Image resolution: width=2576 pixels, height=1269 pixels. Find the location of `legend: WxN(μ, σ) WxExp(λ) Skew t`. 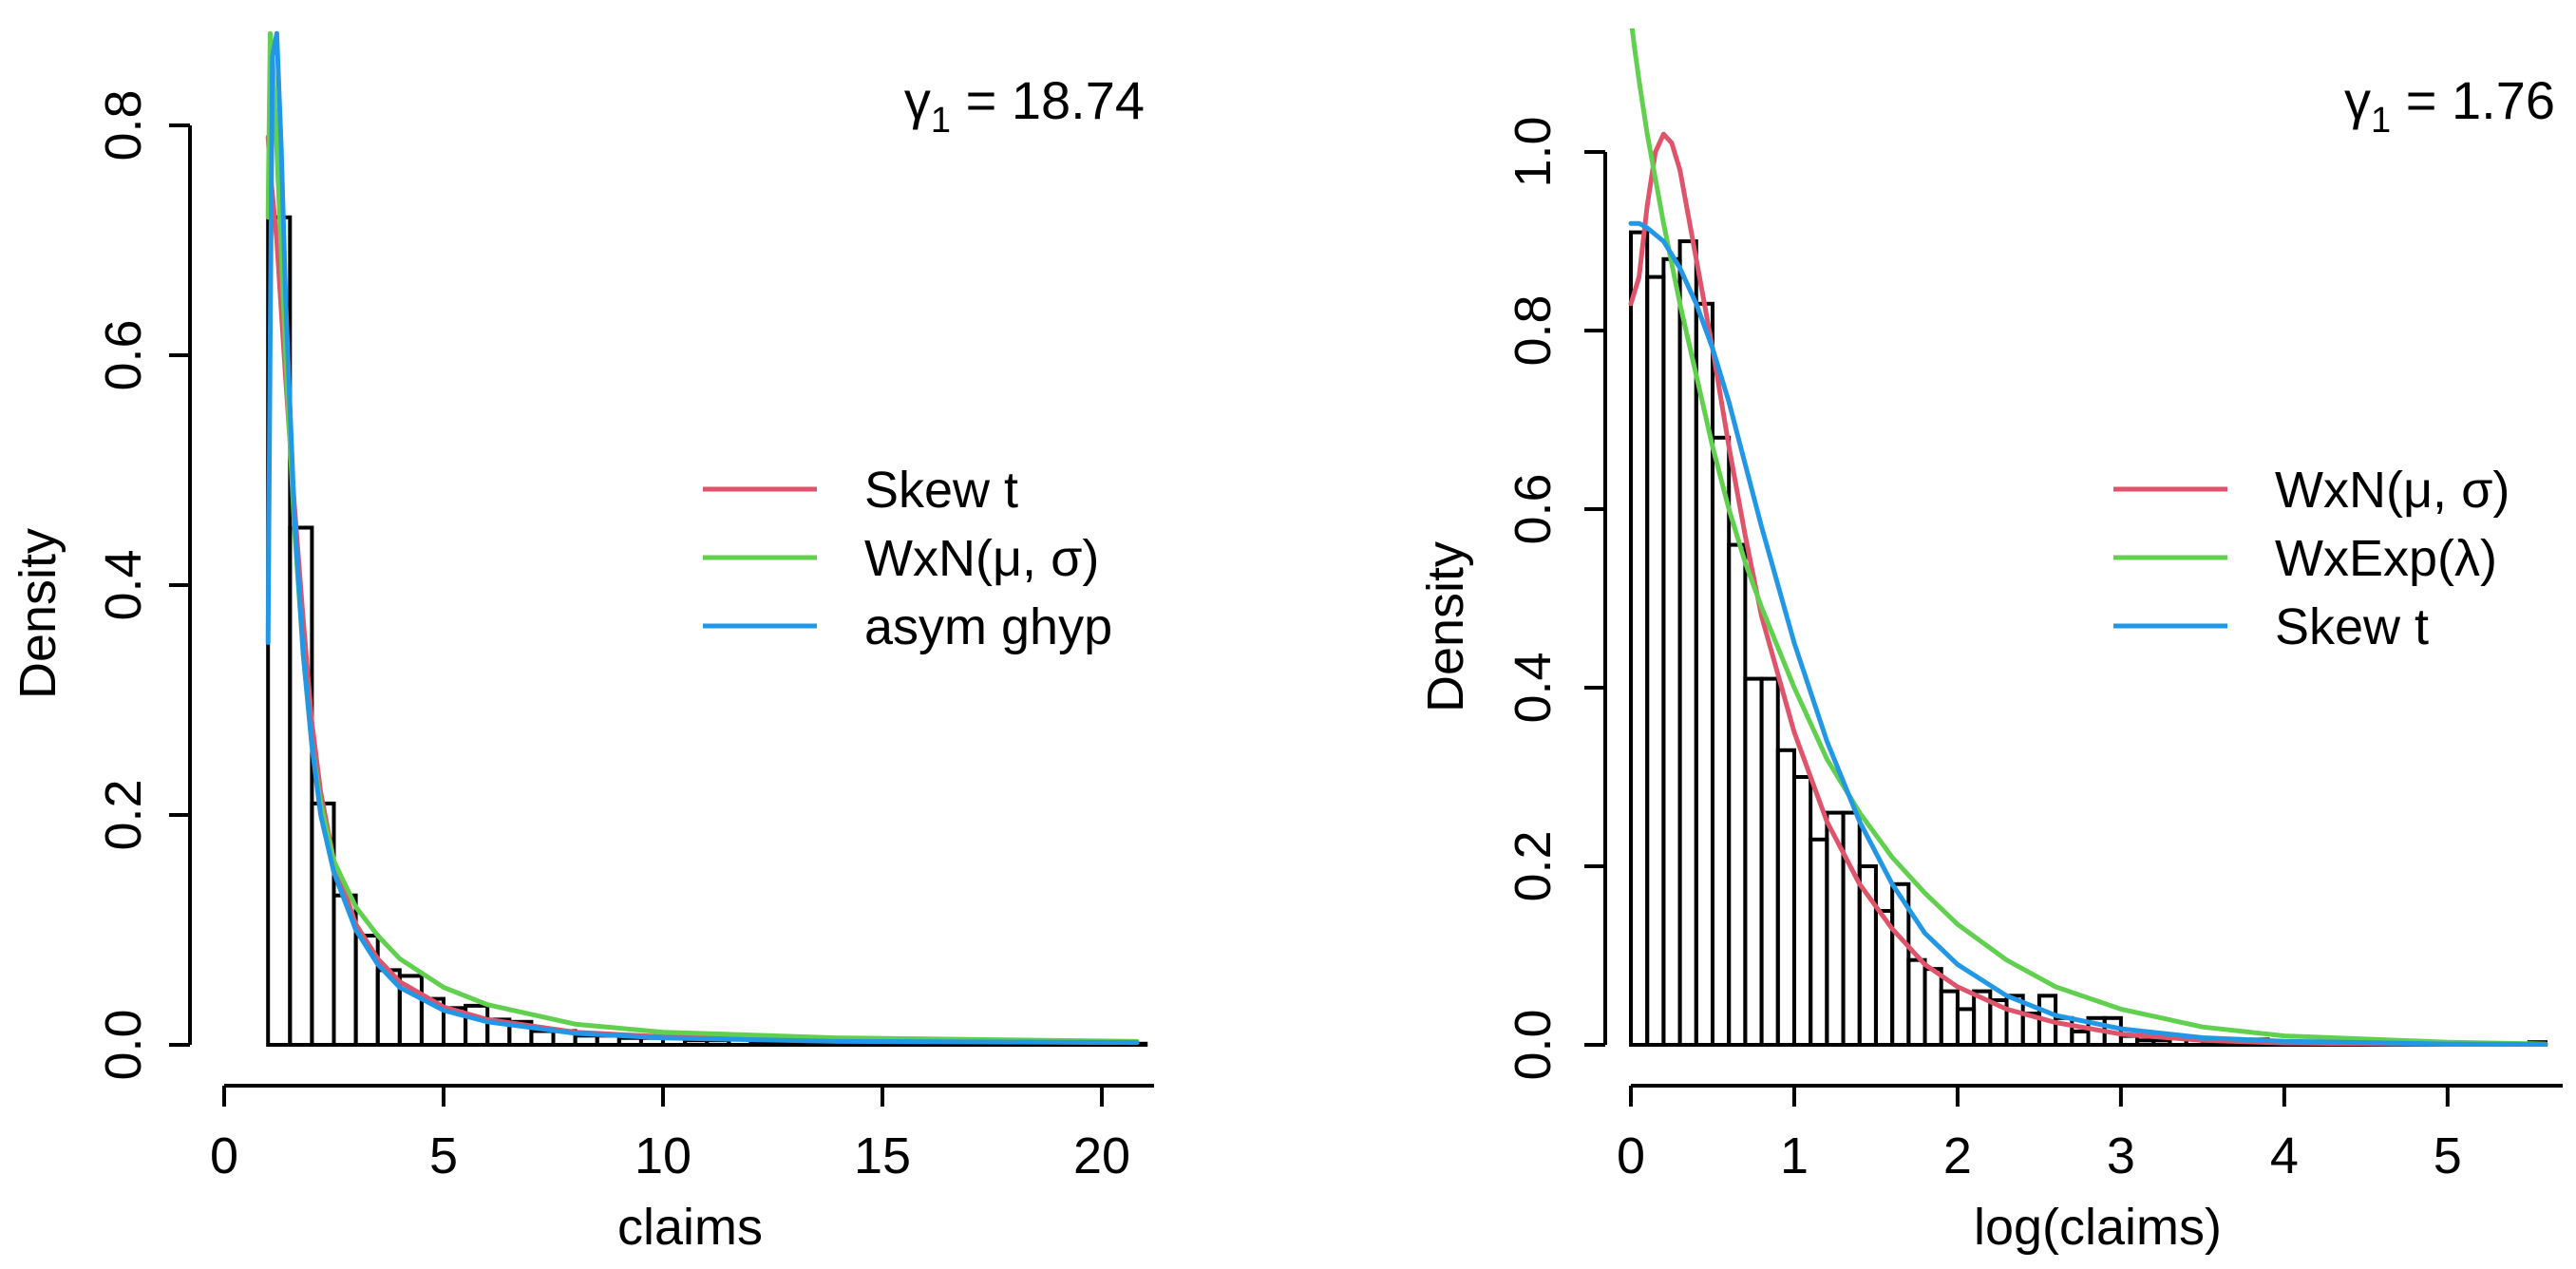

legend: WxN(μ, σ) WxExp(λ) Skew t is located at coordinates (2311, 558).